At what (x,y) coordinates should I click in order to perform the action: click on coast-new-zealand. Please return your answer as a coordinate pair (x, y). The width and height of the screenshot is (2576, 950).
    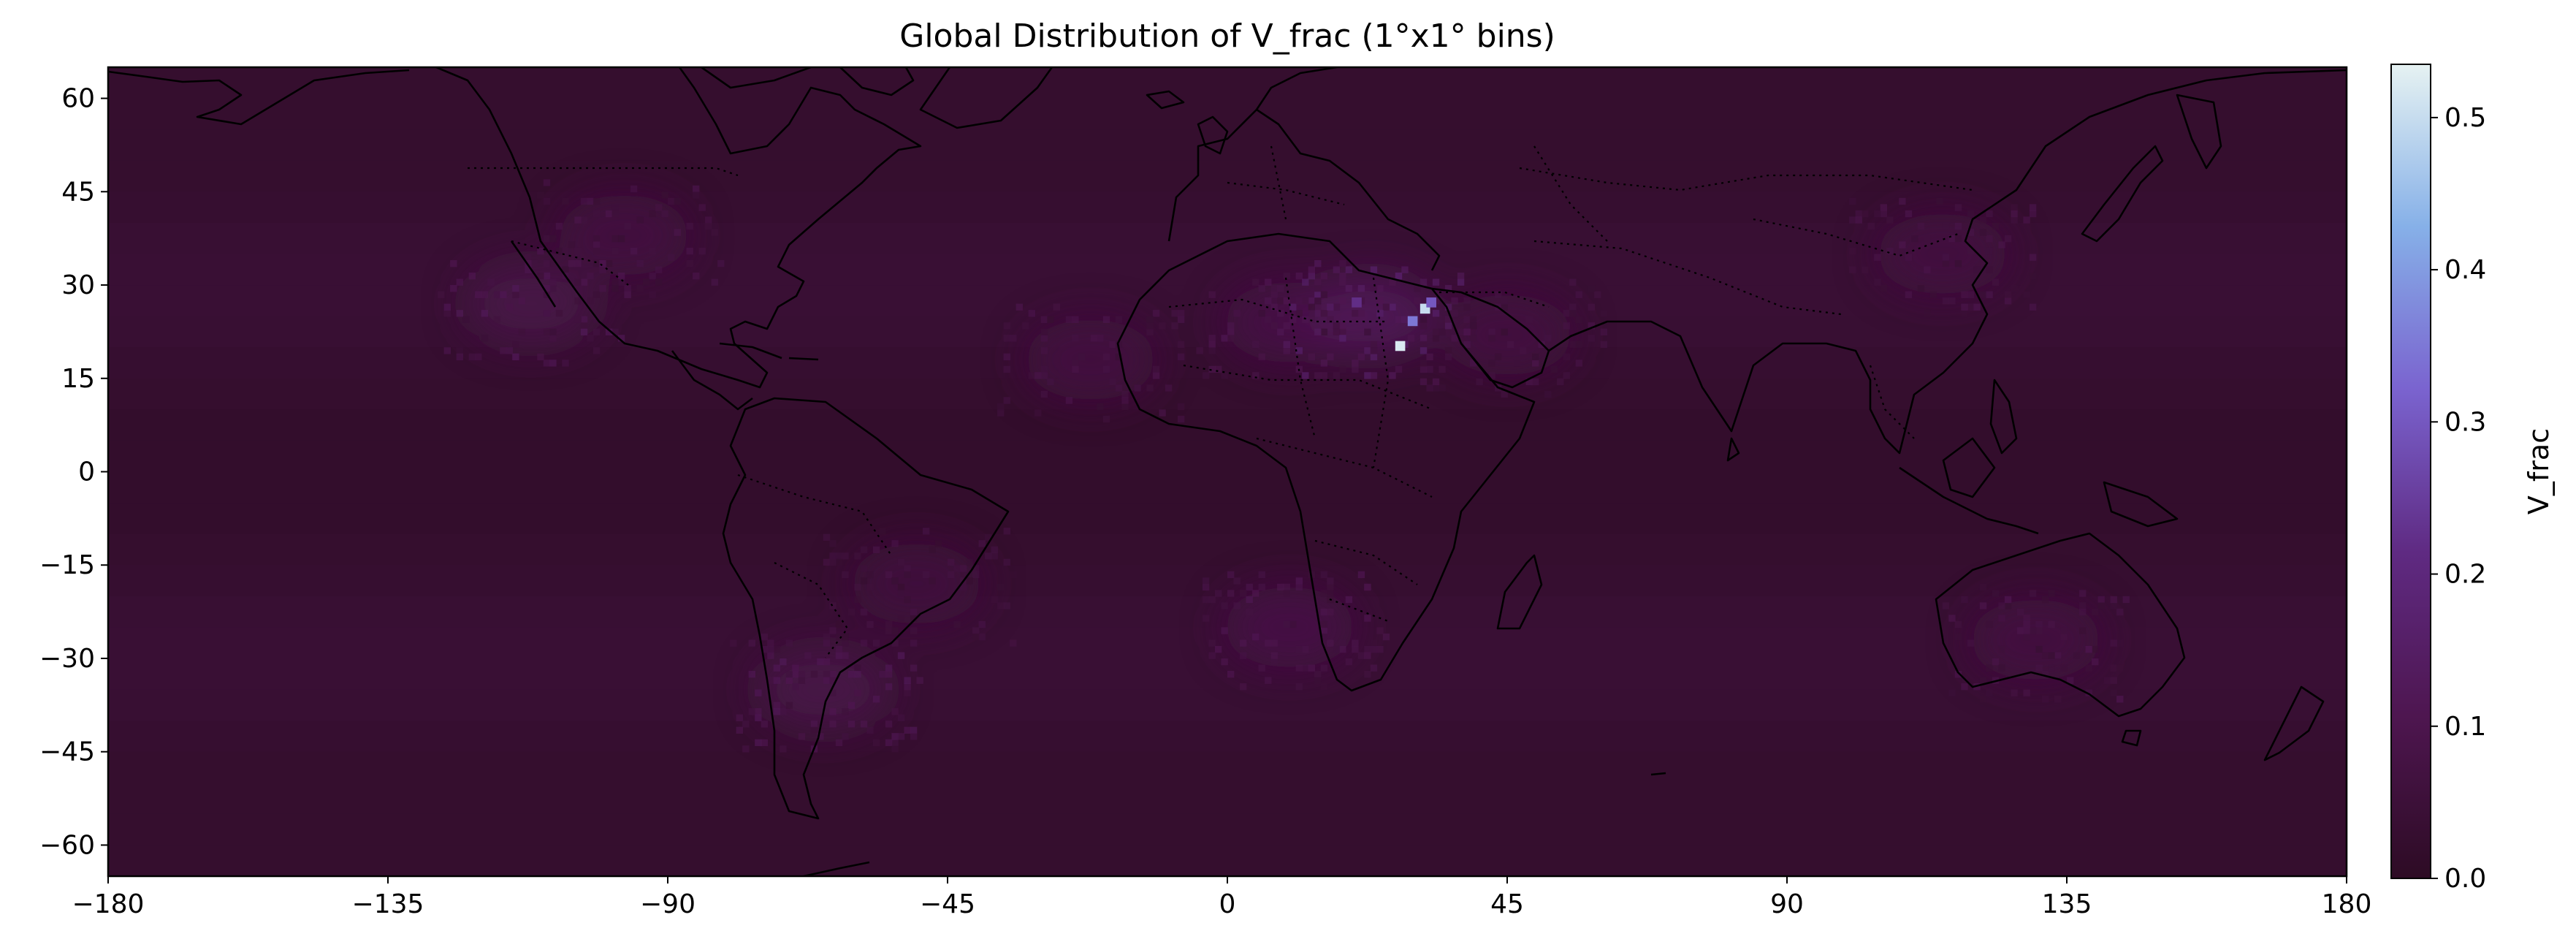
    Looking at the image, I should click on (2294, 723).